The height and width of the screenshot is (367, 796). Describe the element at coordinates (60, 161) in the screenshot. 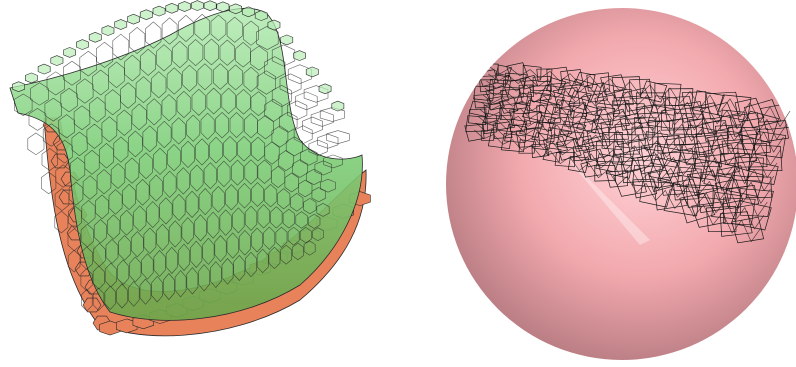

I see `edge-cell` at that location.